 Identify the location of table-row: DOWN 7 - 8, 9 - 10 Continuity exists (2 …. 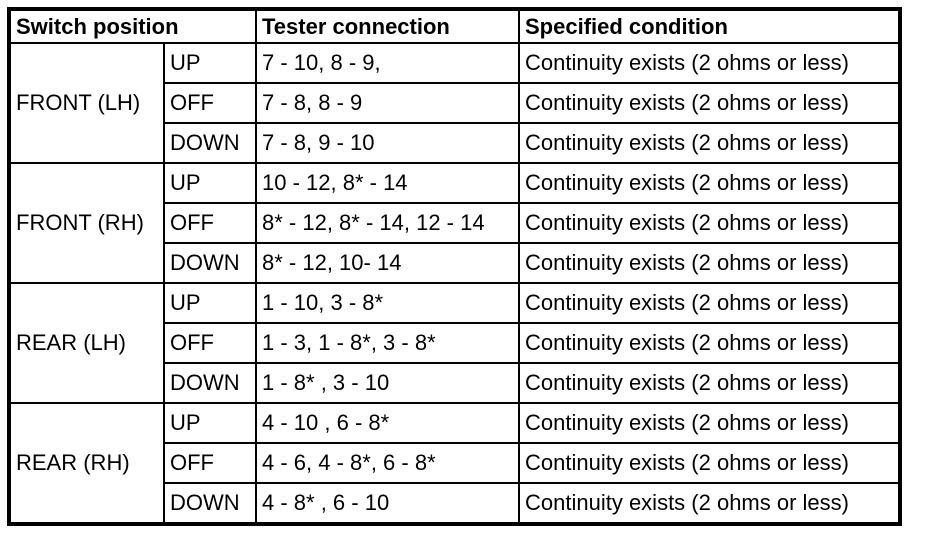
(455, 143).